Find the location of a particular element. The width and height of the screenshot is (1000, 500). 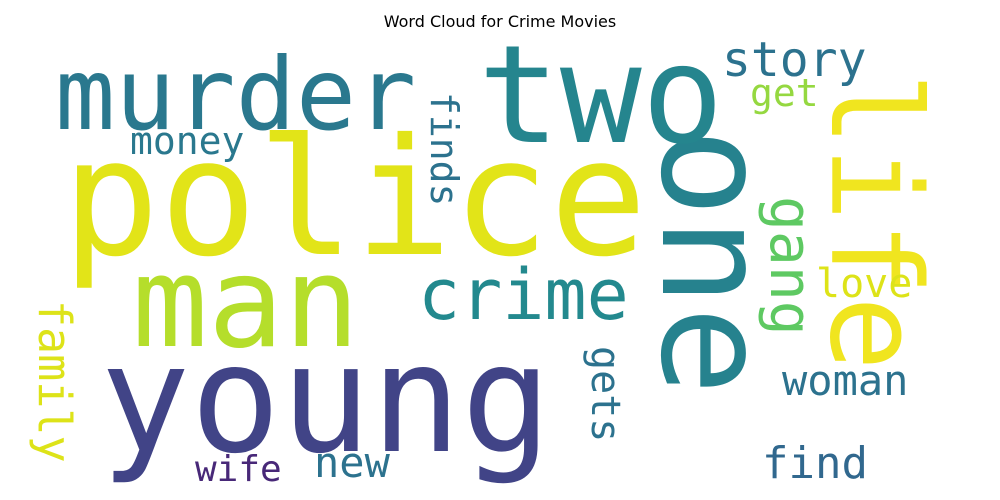

word-murder: murder is located at coordinates (236, 94).